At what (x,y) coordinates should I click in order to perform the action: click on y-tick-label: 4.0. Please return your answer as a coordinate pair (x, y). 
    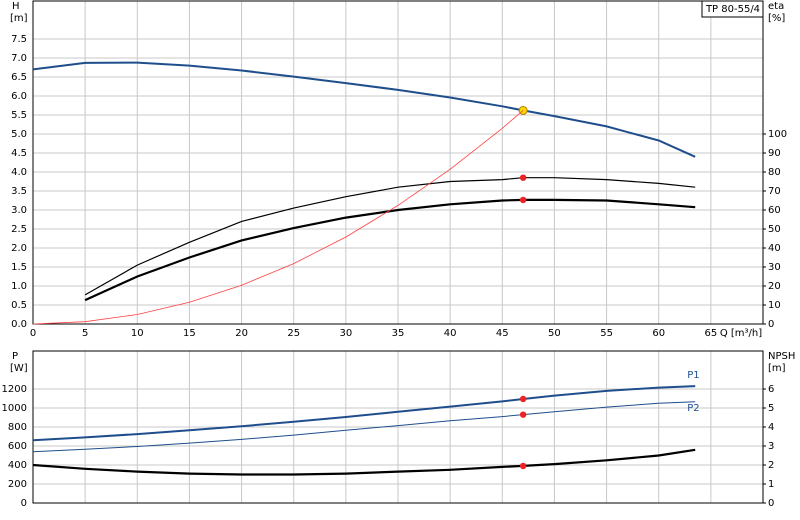
    Looking at the image, I should click on (19, 172).